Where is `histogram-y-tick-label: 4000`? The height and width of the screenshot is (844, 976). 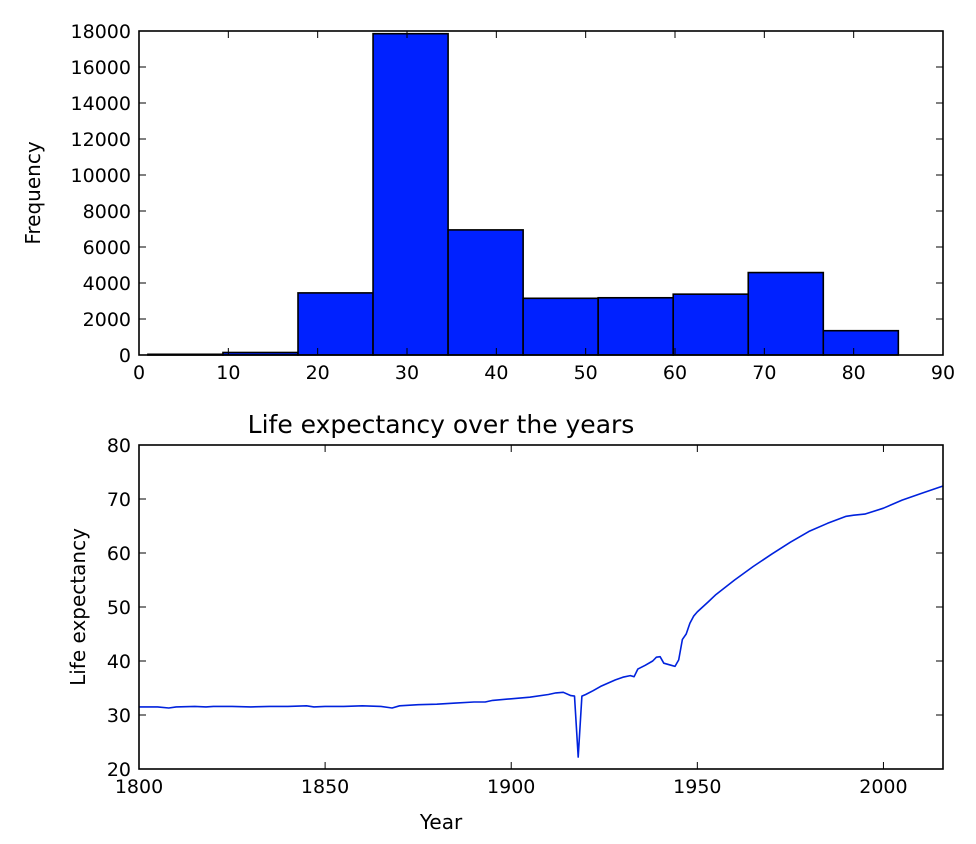 histogram-y-tick-label: 4000 is located at coordinates (107, 284).